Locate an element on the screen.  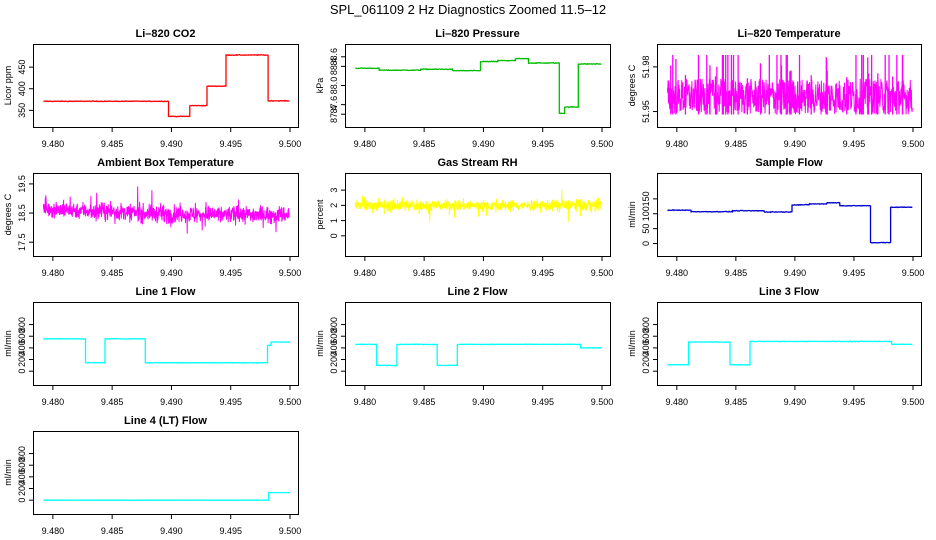
y-tick-label: 350 is located at coordinates (22, 110).